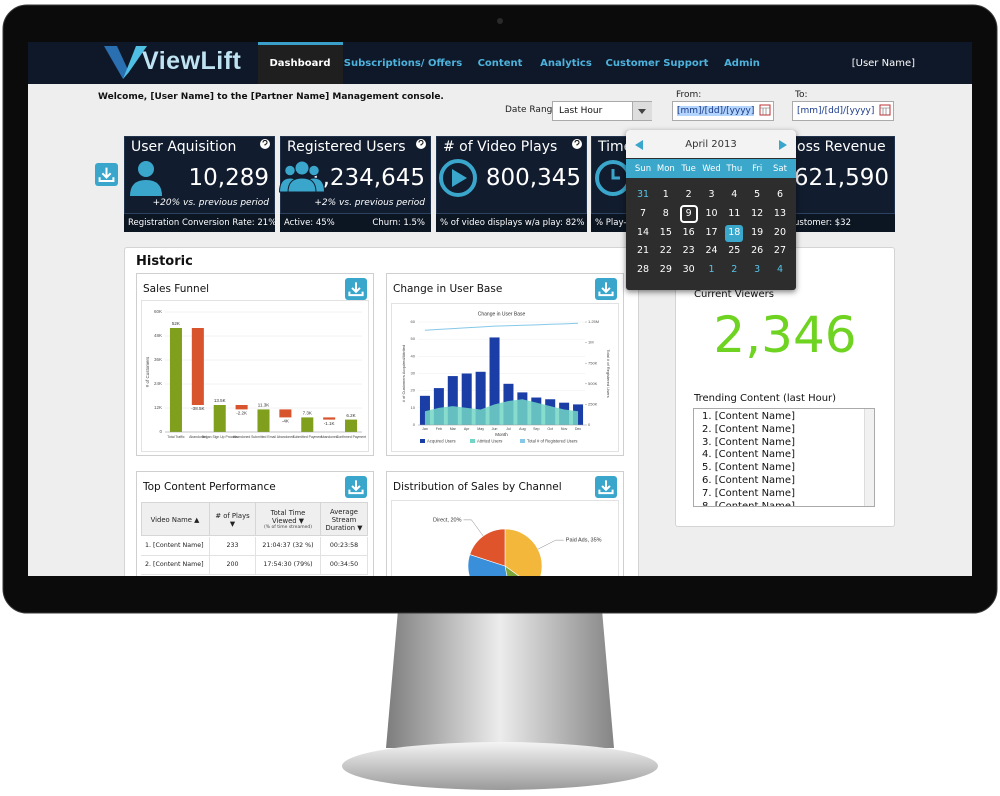  Describe the element at coordinates (757, 194) in the screenshot. I see `calendar-day: 5` at that location.